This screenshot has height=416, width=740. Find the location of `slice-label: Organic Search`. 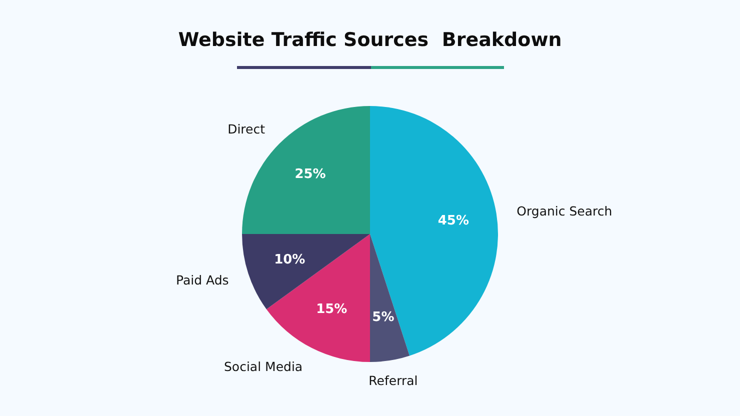

slice-label: Organic Search is located at coordinates (564, 210).